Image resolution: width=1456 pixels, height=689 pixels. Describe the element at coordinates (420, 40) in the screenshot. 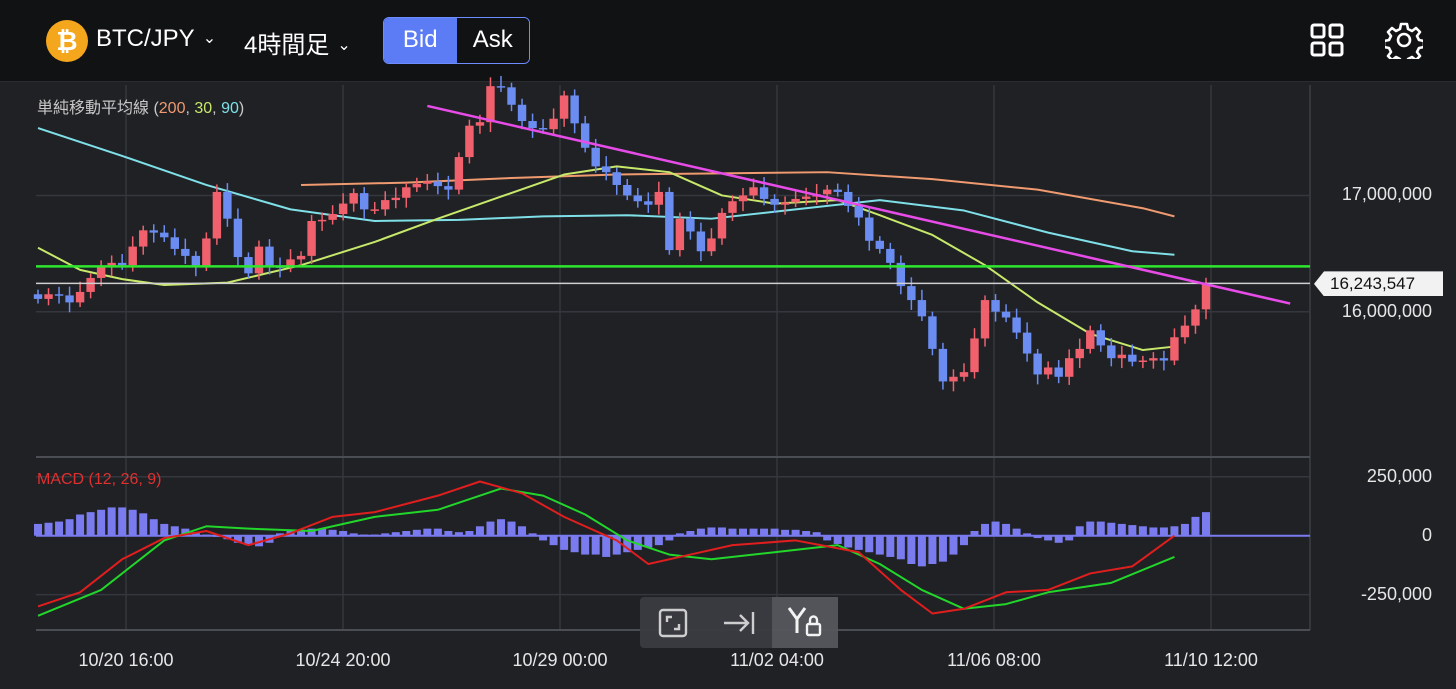

I see `bid-button: Bid` at that location.